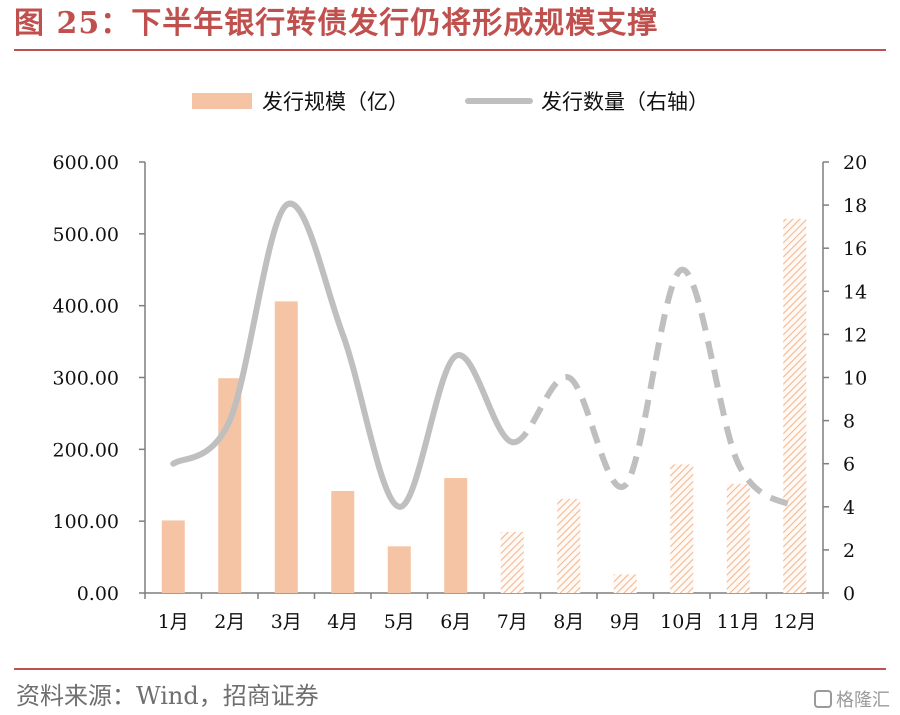  What do you see at coordinates (167, 696) in the screenshot?
I see `source-note: 资料来源：Wind，招商证券` at bounding box center [167, 696].